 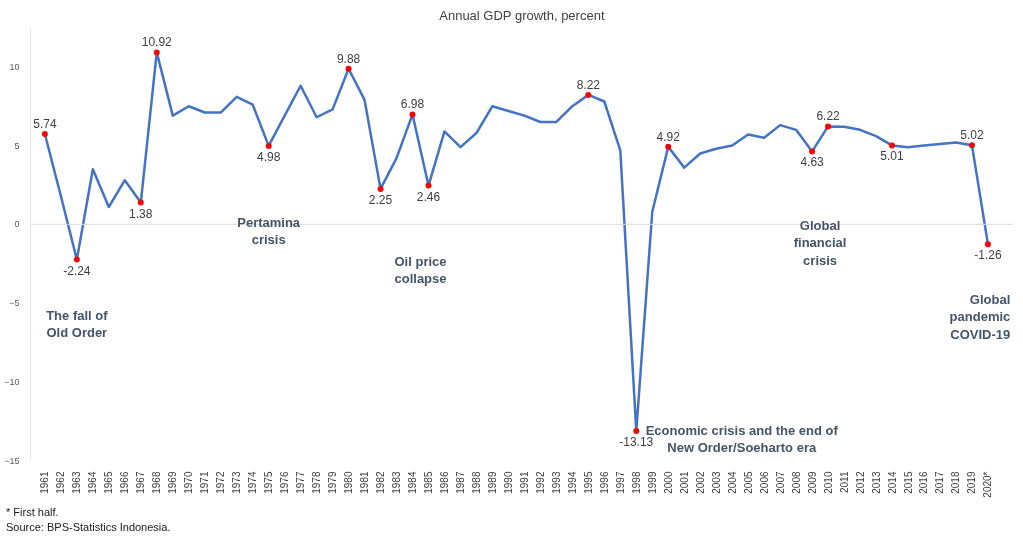 I want to click on y-tick-label: −5, so click(x=14, y=303).